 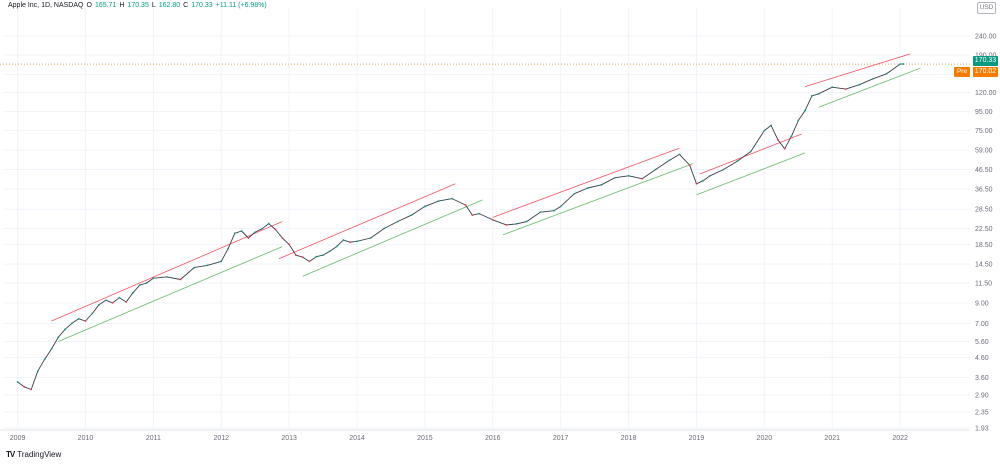 What do you see at coordinates (33, 454) in the screenshot?
I see `tradingview-logo: TV TradingView` at bounding box center [33, 454].